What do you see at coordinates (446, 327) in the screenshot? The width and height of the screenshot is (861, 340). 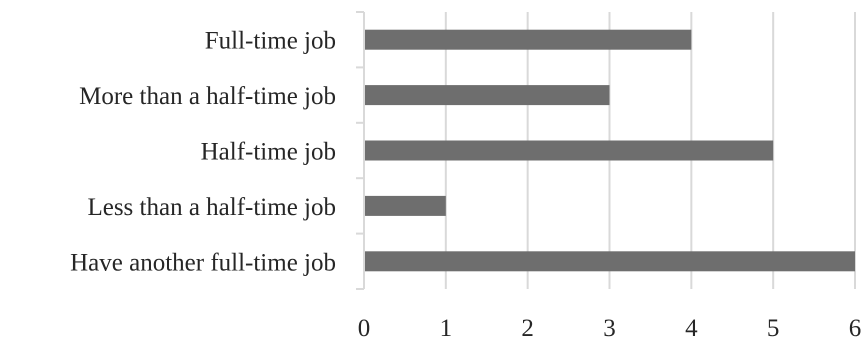 I see `x-tick-label-1: 1` at bounding box center [446, 327].